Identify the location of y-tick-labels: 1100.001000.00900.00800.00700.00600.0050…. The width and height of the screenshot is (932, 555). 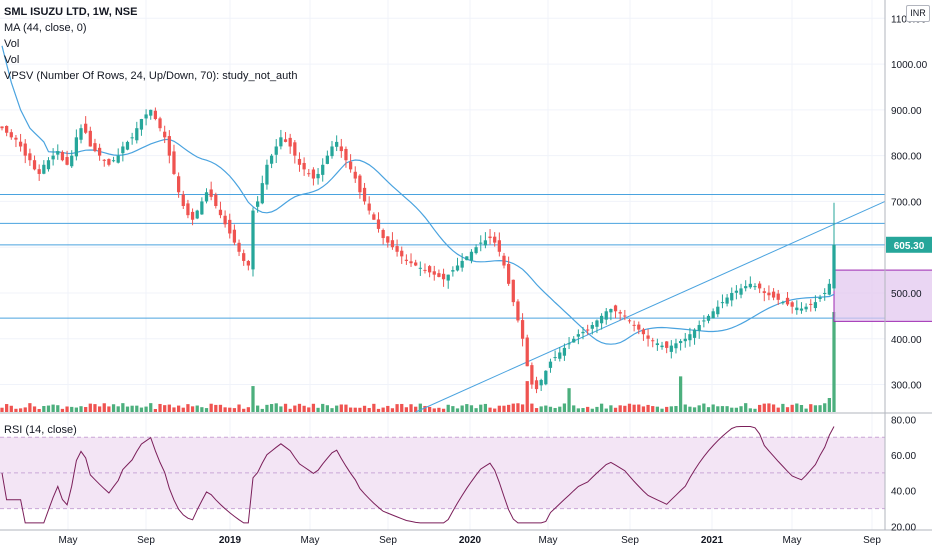
(909, 202).